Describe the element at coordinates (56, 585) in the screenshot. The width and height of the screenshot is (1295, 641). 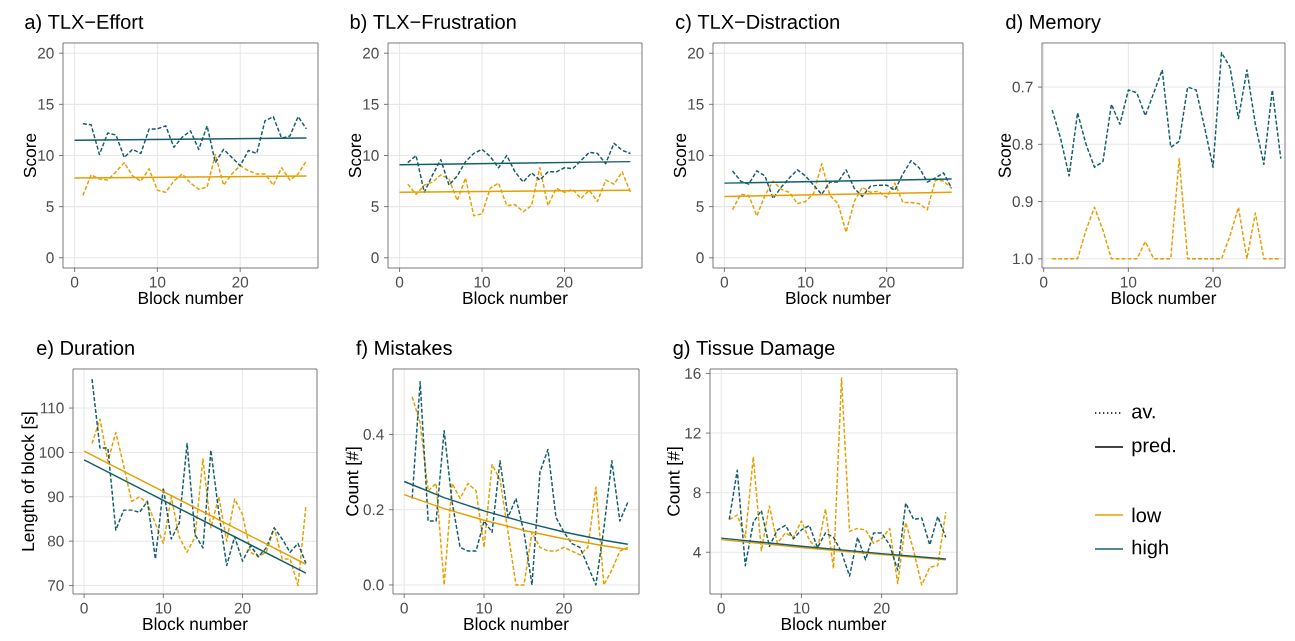
I see `y-tick-label: 70` at that location.